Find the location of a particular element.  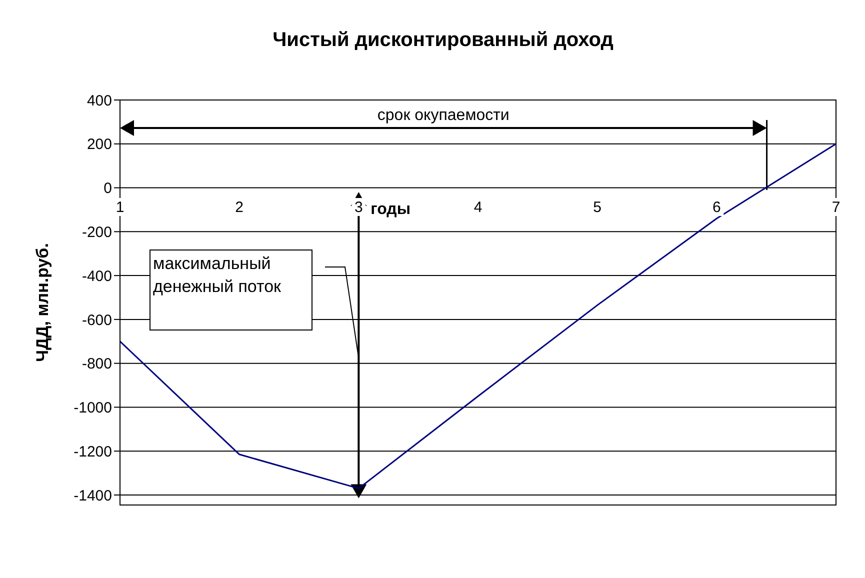

y-axis-title: ЧДД, млн.руб. is located at coordinates (42, 302).